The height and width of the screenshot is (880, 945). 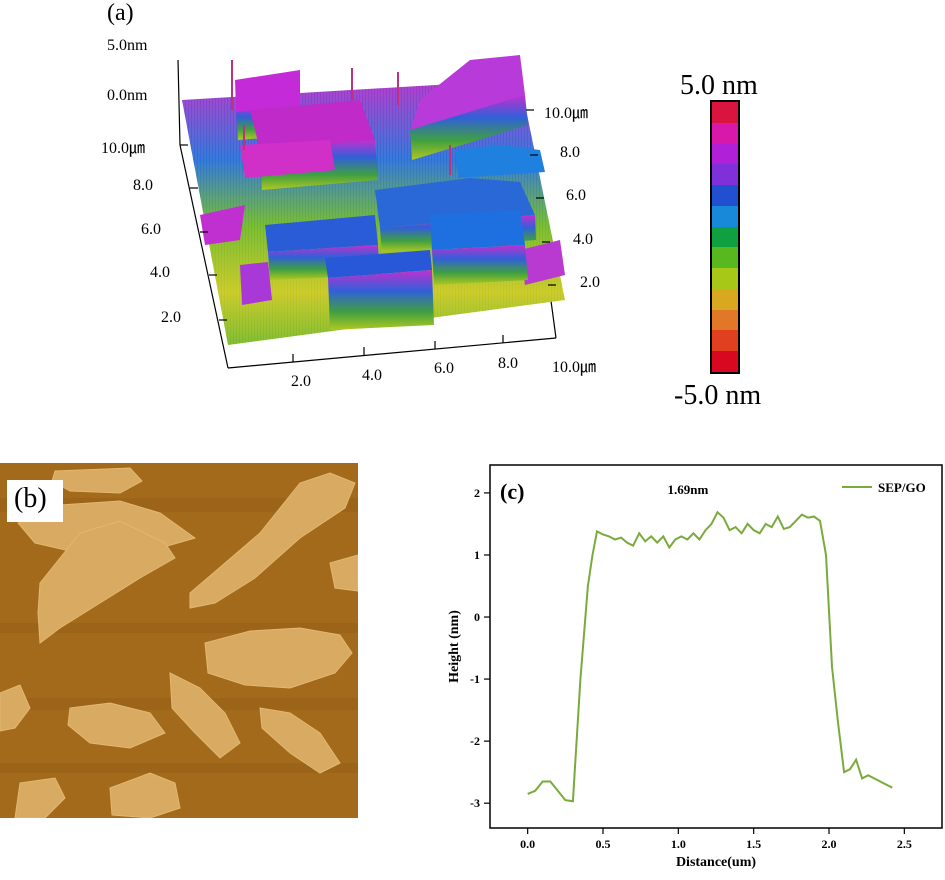 I want to click on peak-annotation: 1.69nm, so click(x=688, y=489).